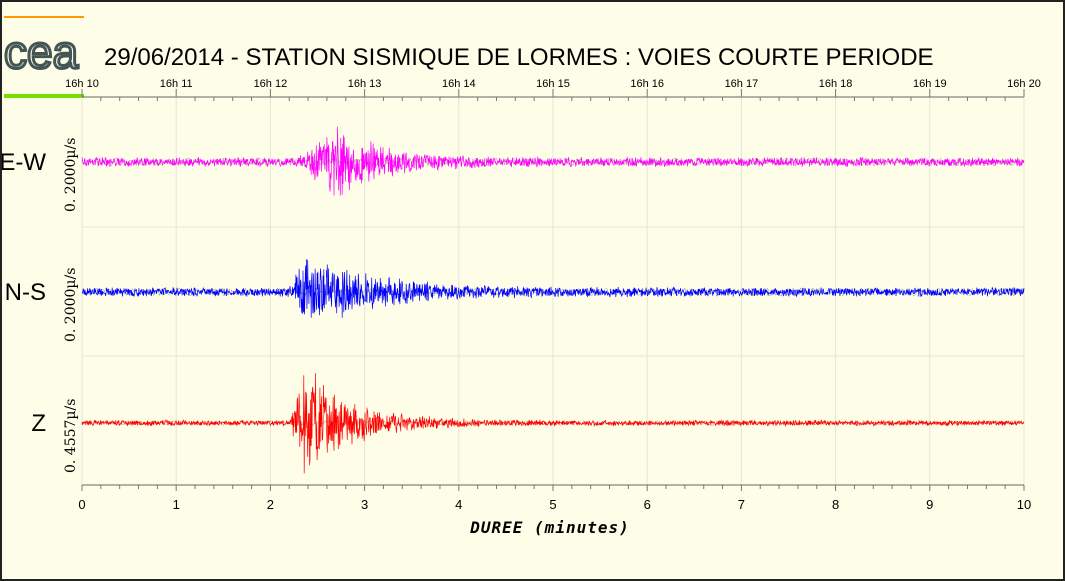 The image size is (1065, 581). Describe the element at coordinates (364, 504) in the screenshot. I see `duration-tick-label: 3` at that location.